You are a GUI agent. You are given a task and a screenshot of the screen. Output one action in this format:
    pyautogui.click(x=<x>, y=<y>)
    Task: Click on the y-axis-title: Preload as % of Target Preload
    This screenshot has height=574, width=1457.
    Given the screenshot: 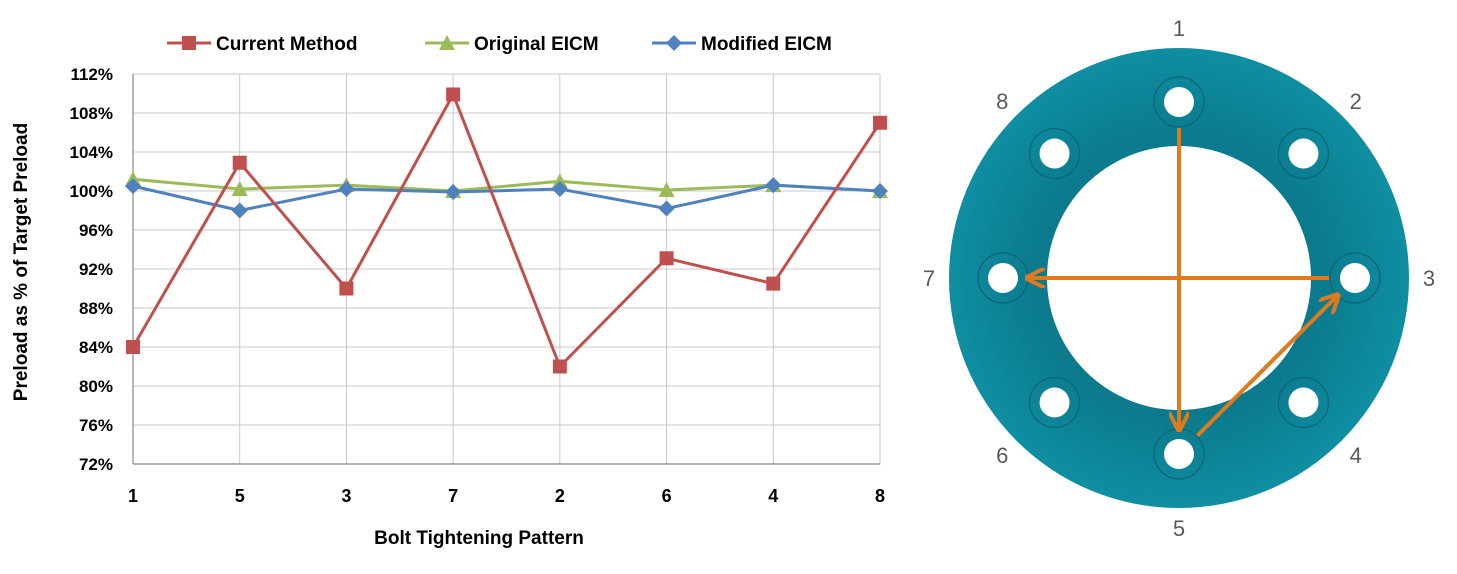 What is the action you would take?
    pyautogui.click(x=21, y=262)
    